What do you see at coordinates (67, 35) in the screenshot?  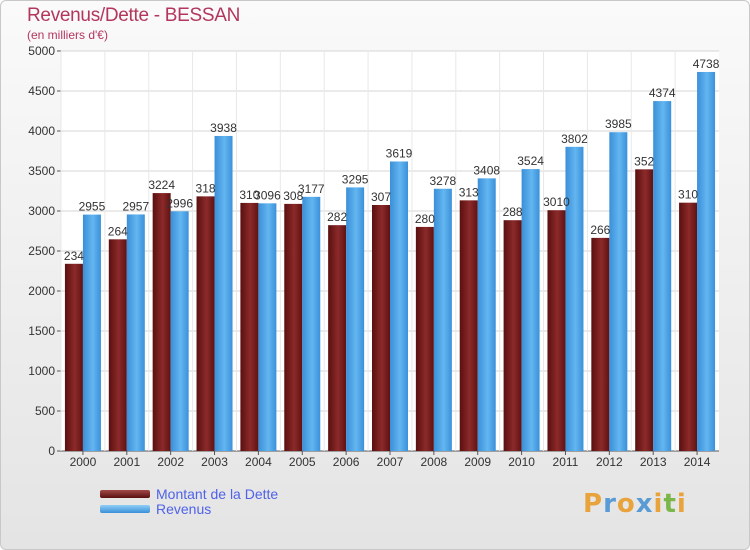 I see `chart-subtitle: (en milliers d'€)` at bounding box center [67, 35].